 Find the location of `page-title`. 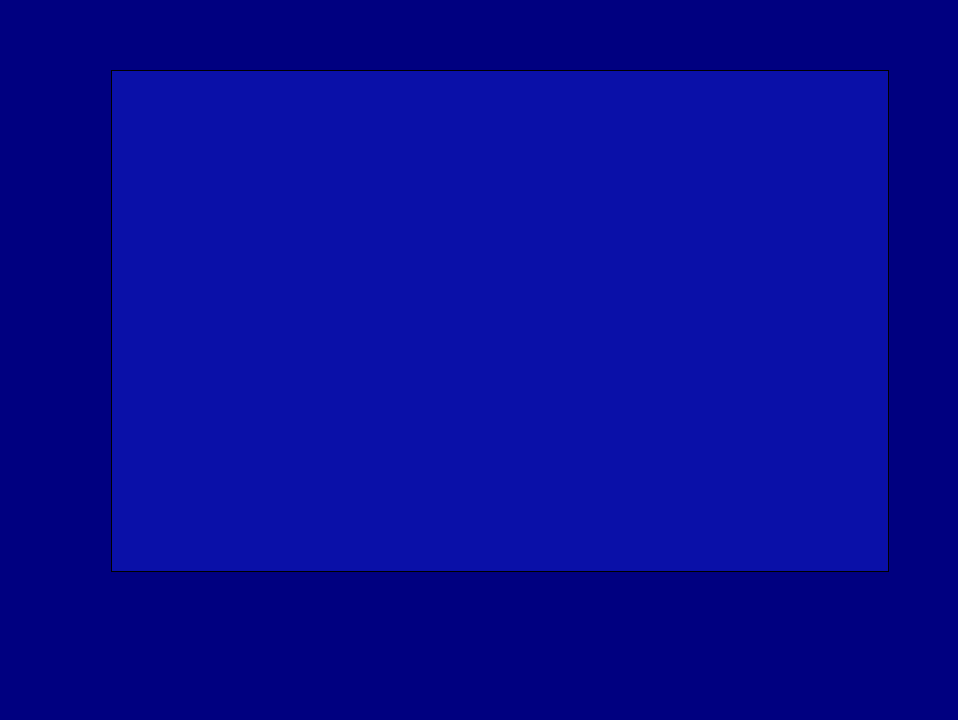

page-title is located at coordinates (479, 40).